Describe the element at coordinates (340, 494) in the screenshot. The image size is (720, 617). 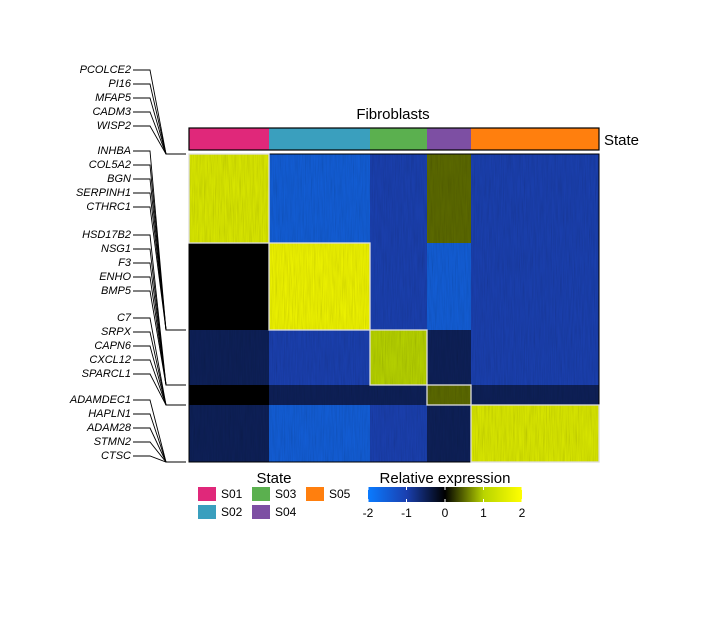
I see `legend-label: S05` at that location.